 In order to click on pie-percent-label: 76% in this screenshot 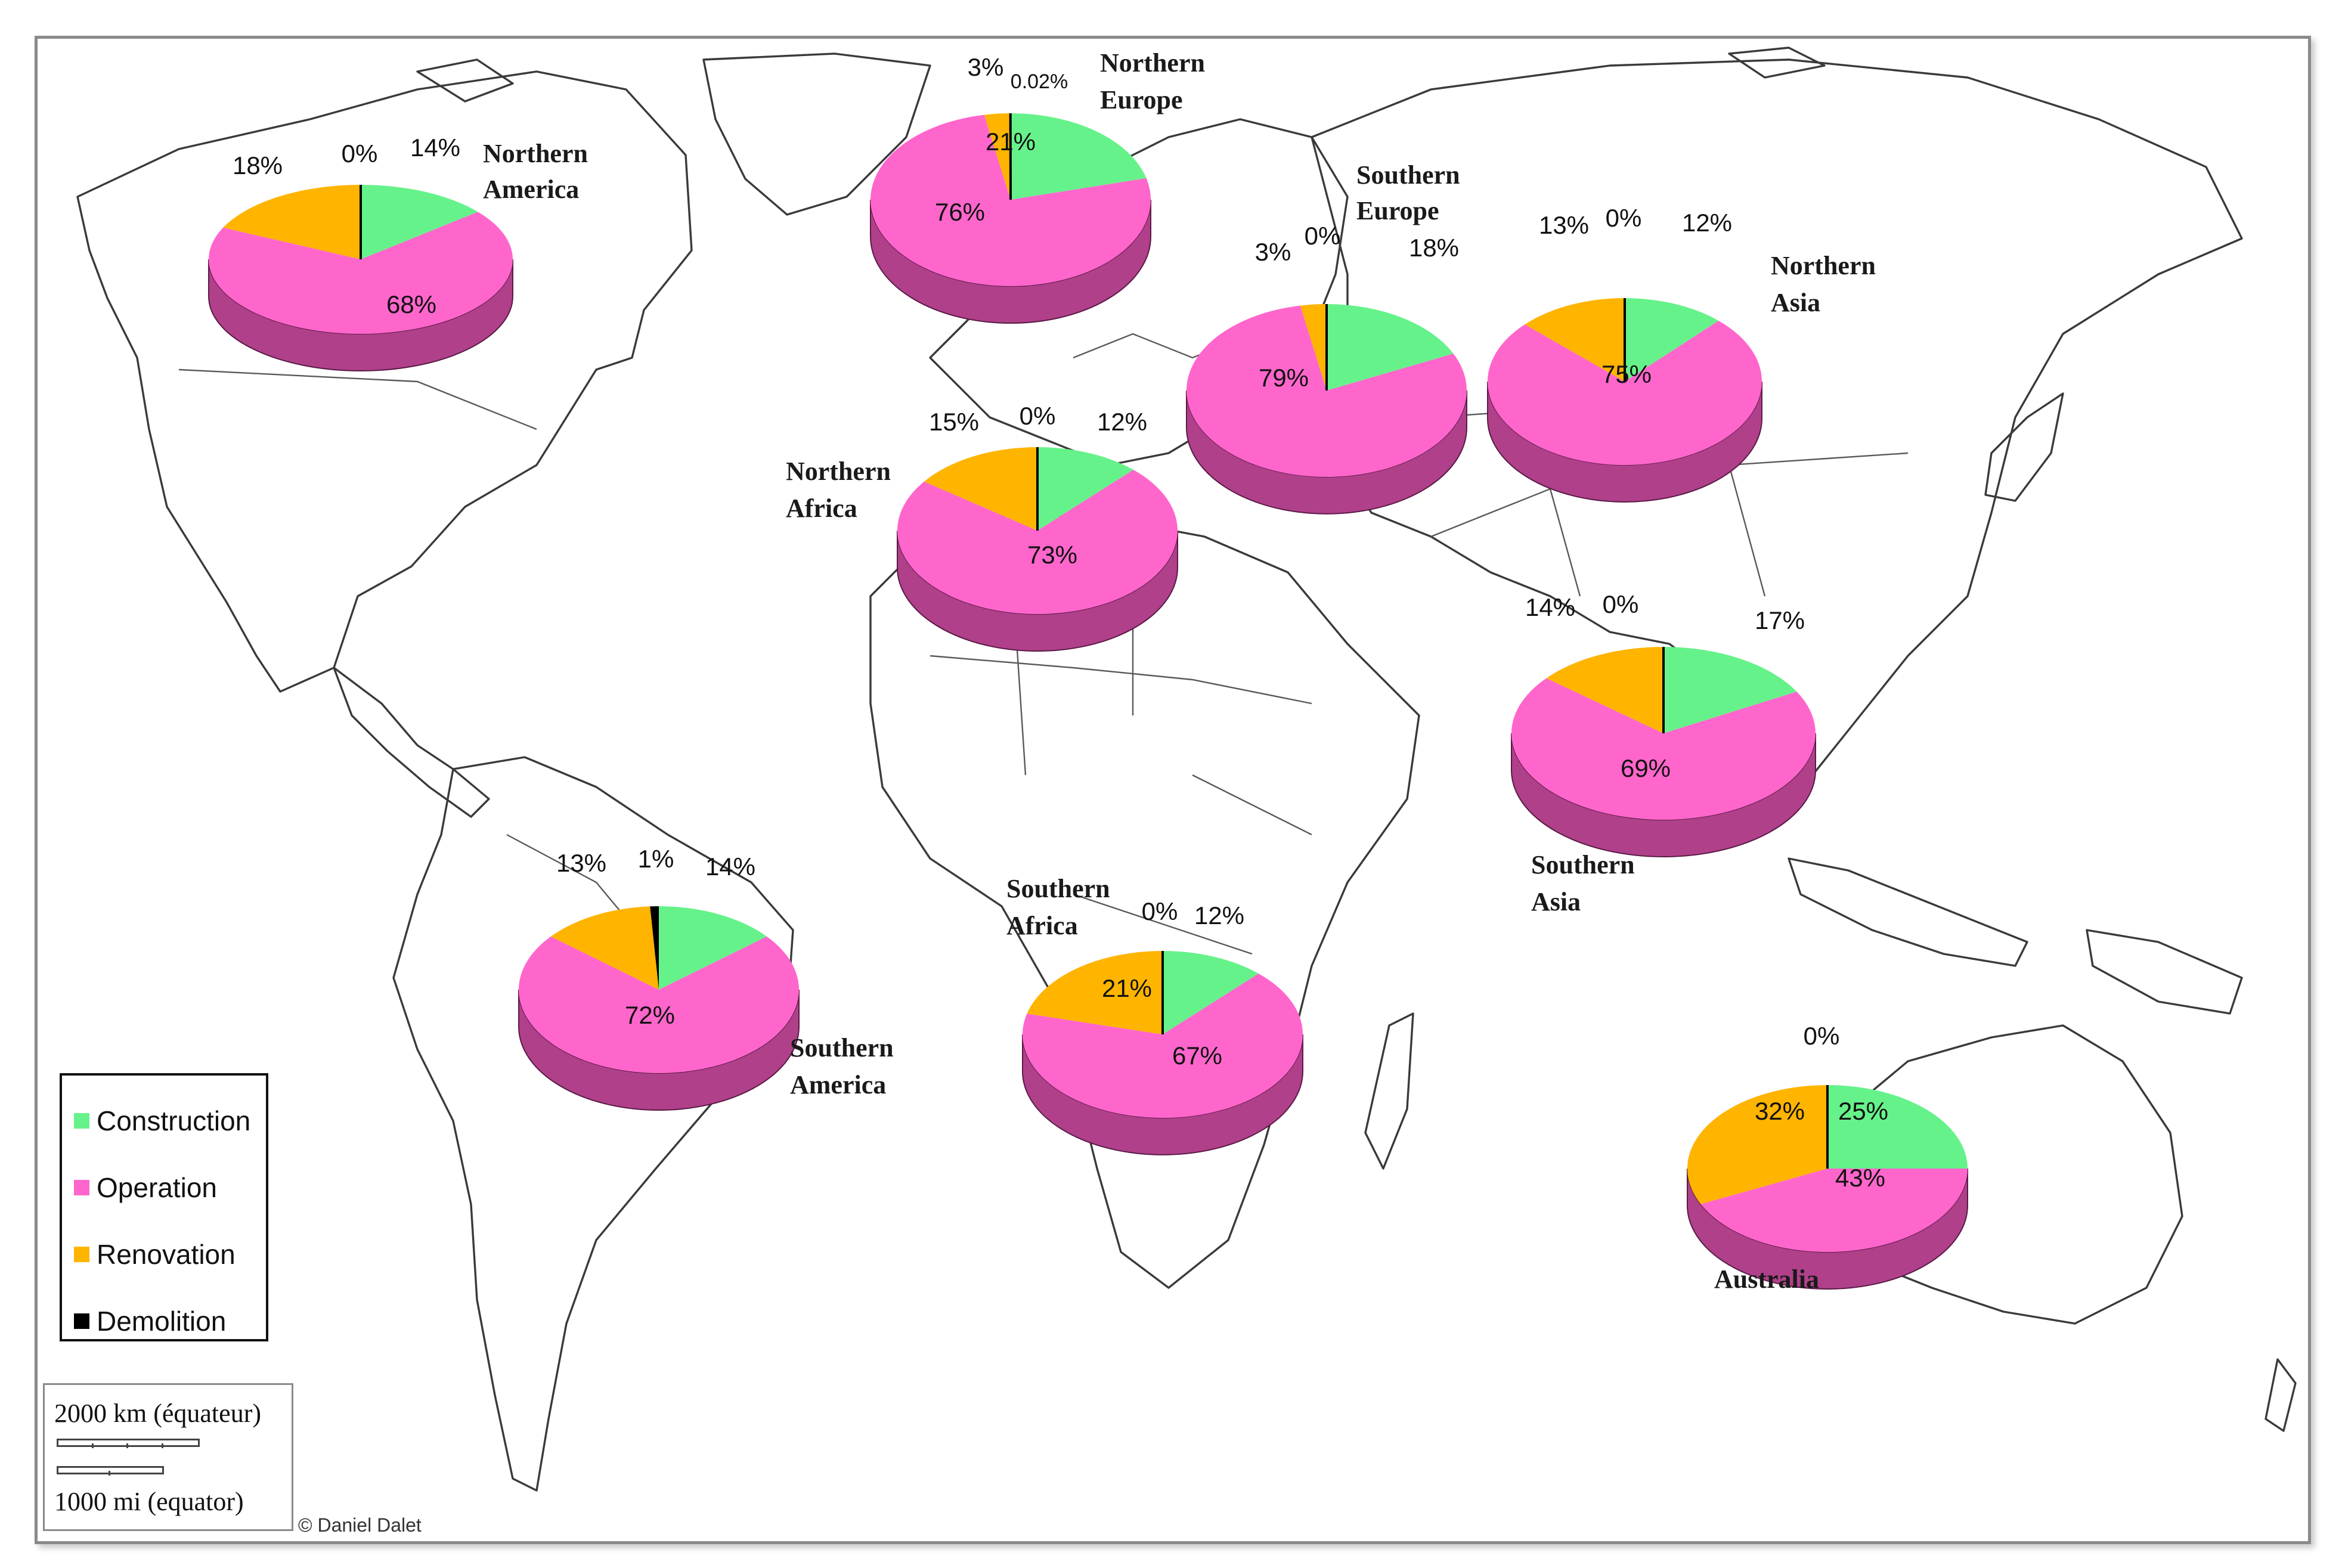, I will do `click(960, 212)`.